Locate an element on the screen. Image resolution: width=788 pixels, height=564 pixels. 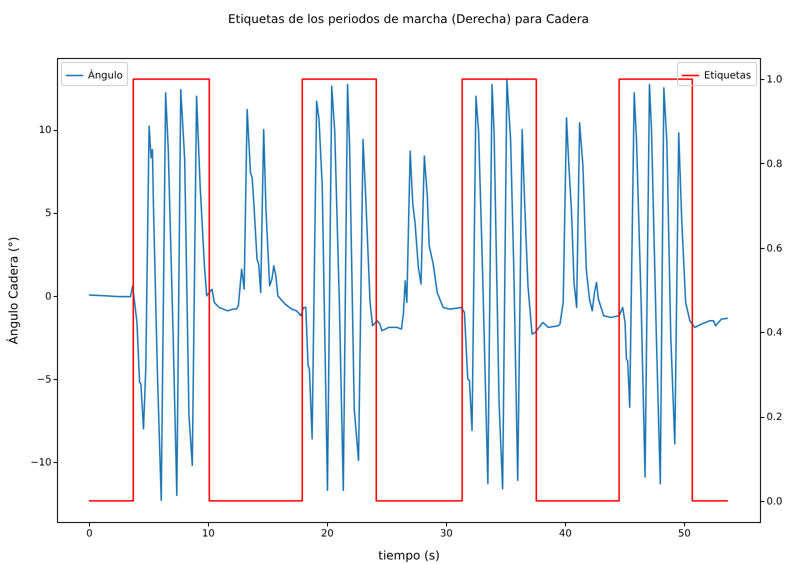
chart-title: Etiquetas de los periodos de marcha (Derecha) para Cadera is located at coordinates (408, 19).